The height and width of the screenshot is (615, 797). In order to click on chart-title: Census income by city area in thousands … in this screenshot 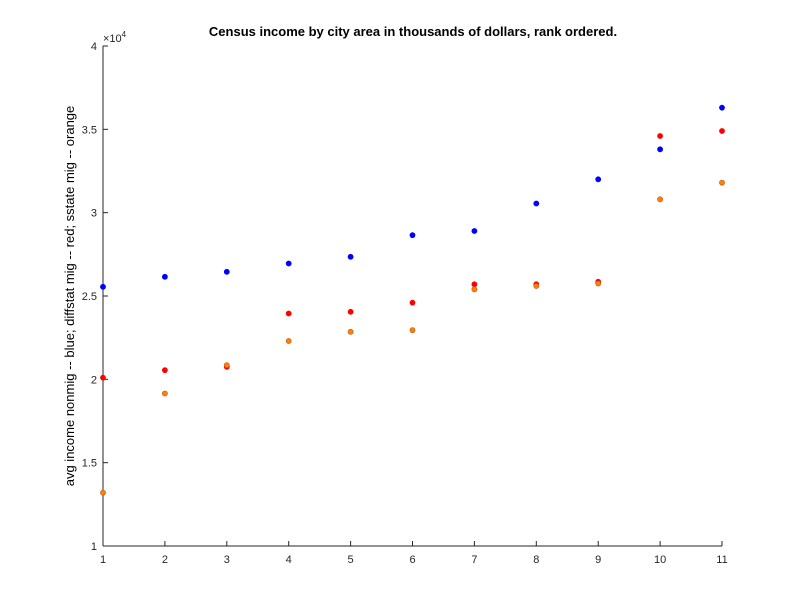, I will do `click(413, 31)`.